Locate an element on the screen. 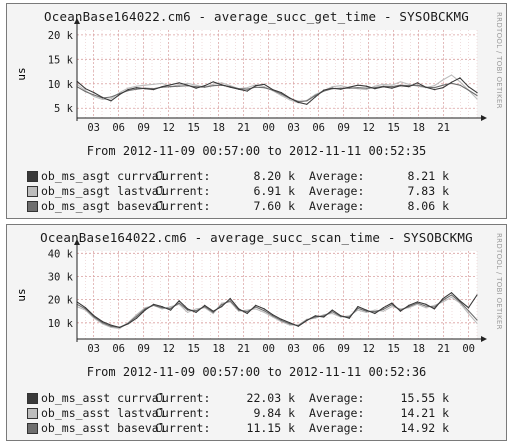  y-axis-label: us is located at coordinates (21, 73).